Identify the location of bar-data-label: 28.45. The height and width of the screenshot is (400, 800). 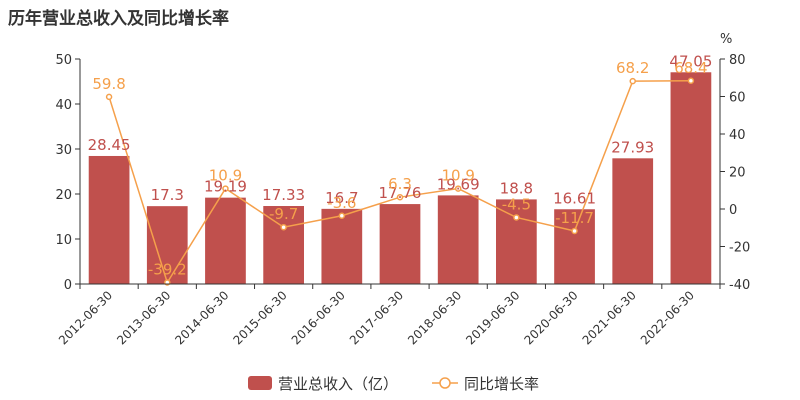
(109, 145).